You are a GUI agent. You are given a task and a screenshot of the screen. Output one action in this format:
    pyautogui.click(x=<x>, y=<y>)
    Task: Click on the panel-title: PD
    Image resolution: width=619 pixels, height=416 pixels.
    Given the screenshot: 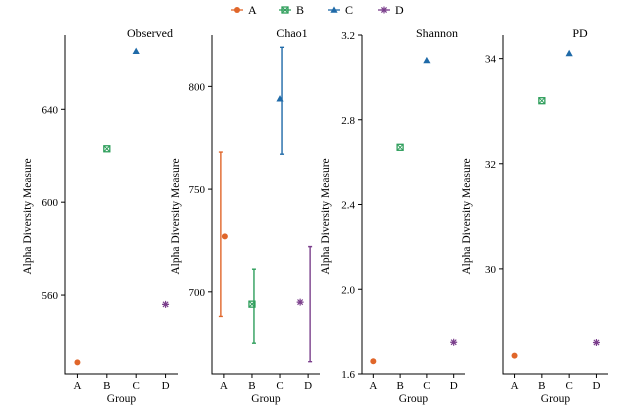 What is the action you would take?
    pyautogui.click(x=580, y=33)
    